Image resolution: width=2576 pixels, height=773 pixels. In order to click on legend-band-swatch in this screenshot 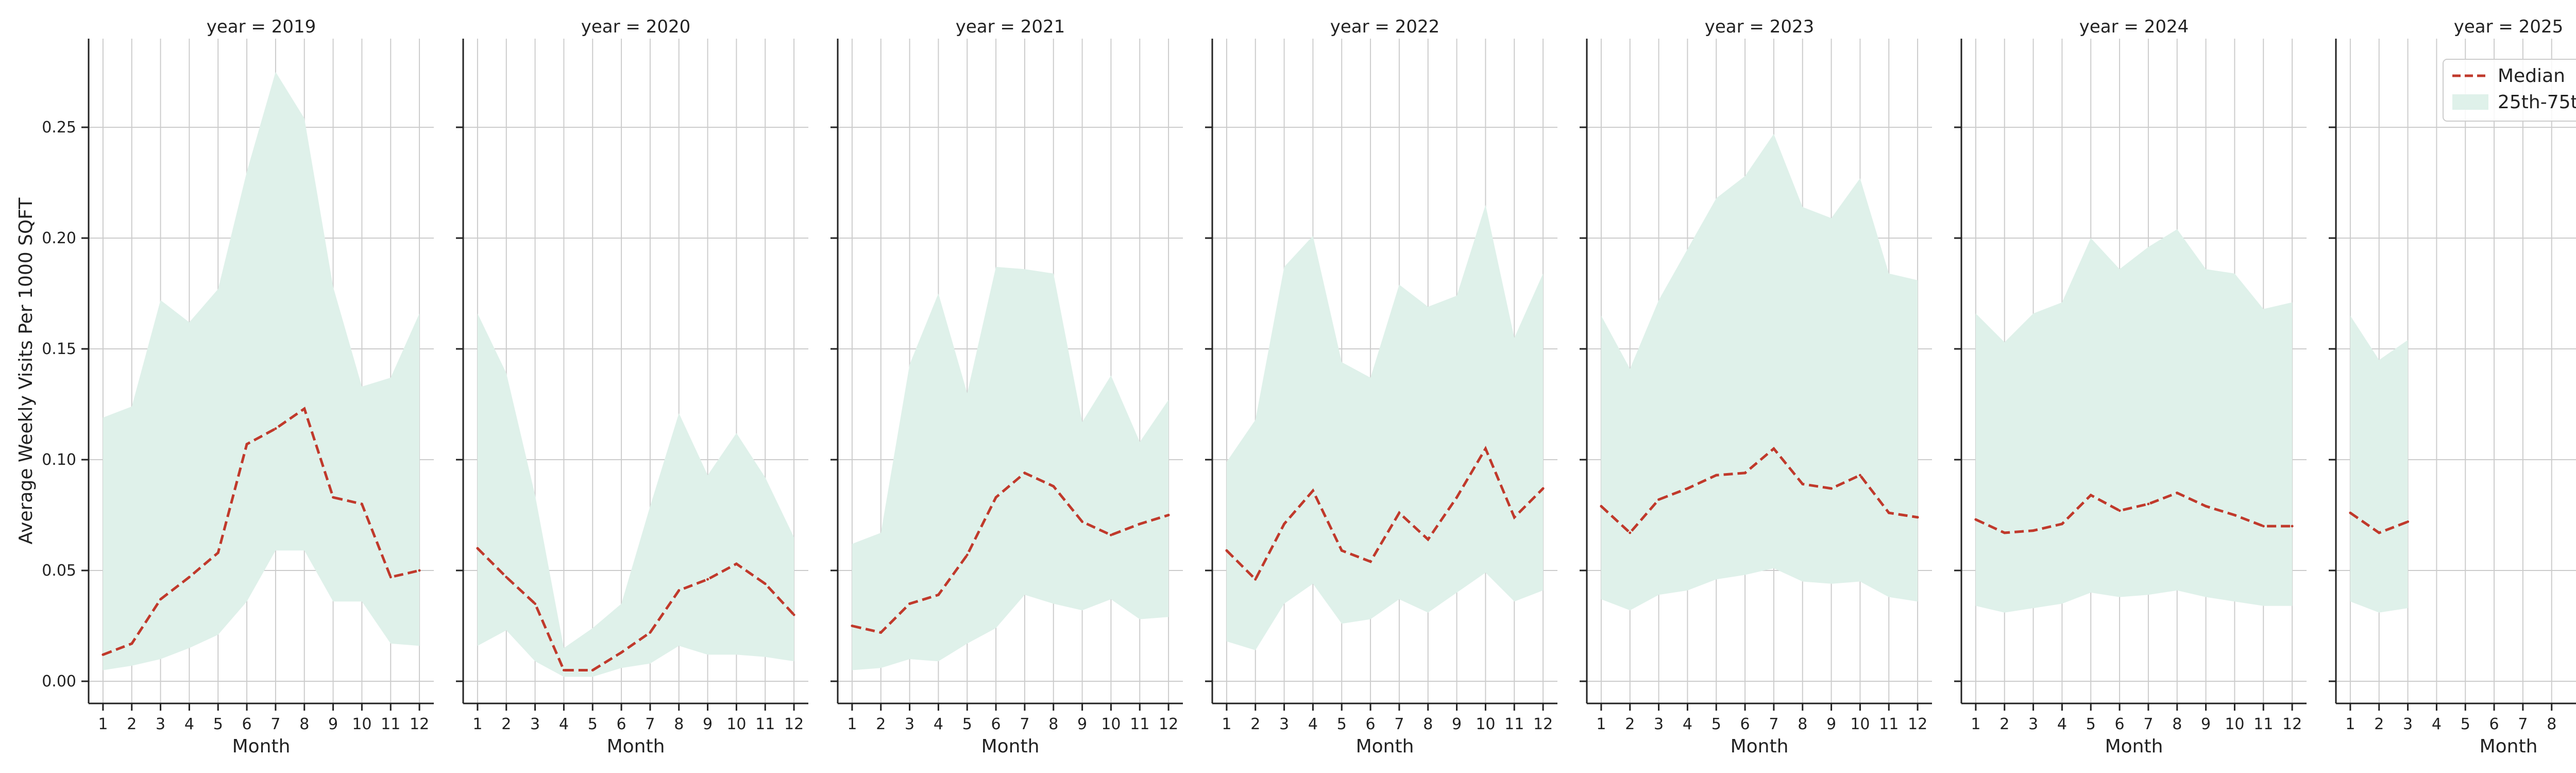, I will do `click(2470, 102)`.